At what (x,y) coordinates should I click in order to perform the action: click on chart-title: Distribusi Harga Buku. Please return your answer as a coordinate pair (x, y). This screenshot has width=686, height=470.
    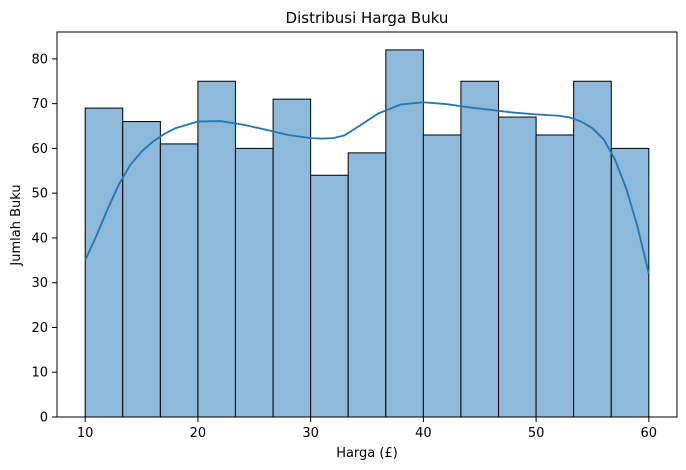
    Looking at the image, I should click on (367, 18).